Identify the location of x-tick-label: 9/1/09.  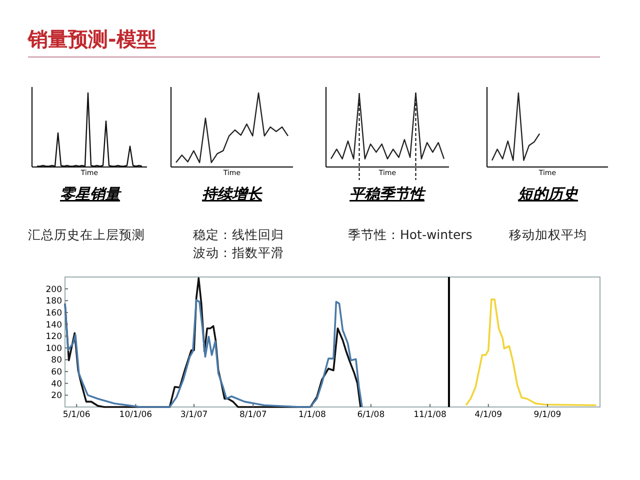
(548, 415).